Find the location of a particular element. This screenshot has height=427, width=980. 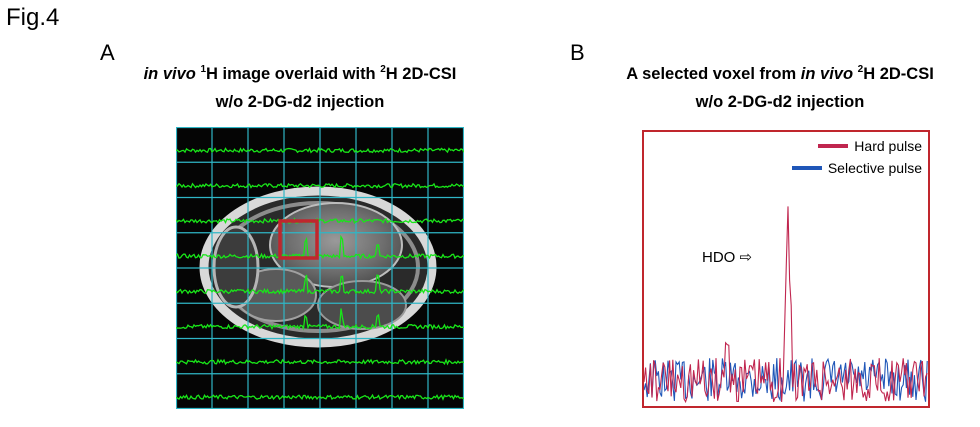

hdo-peak-label: HDO ⇨ is located at coordinates (727, 257).